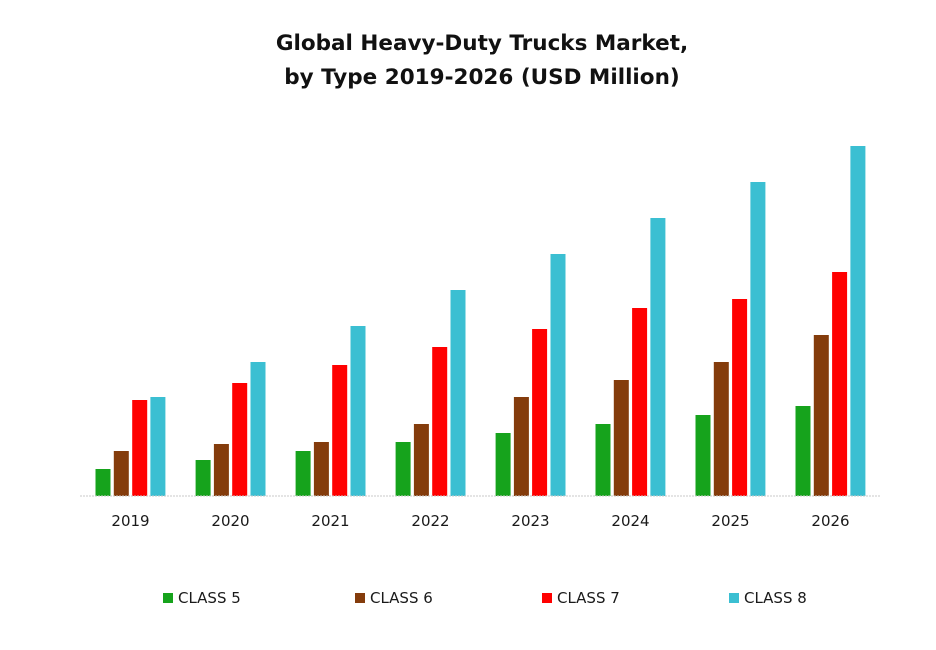 This screenshot has height=650, width=936. What do you see at coordinates (703, 455) in the screenshot?
I see `bar-class-5-2025` at bounding box center [703, 455].